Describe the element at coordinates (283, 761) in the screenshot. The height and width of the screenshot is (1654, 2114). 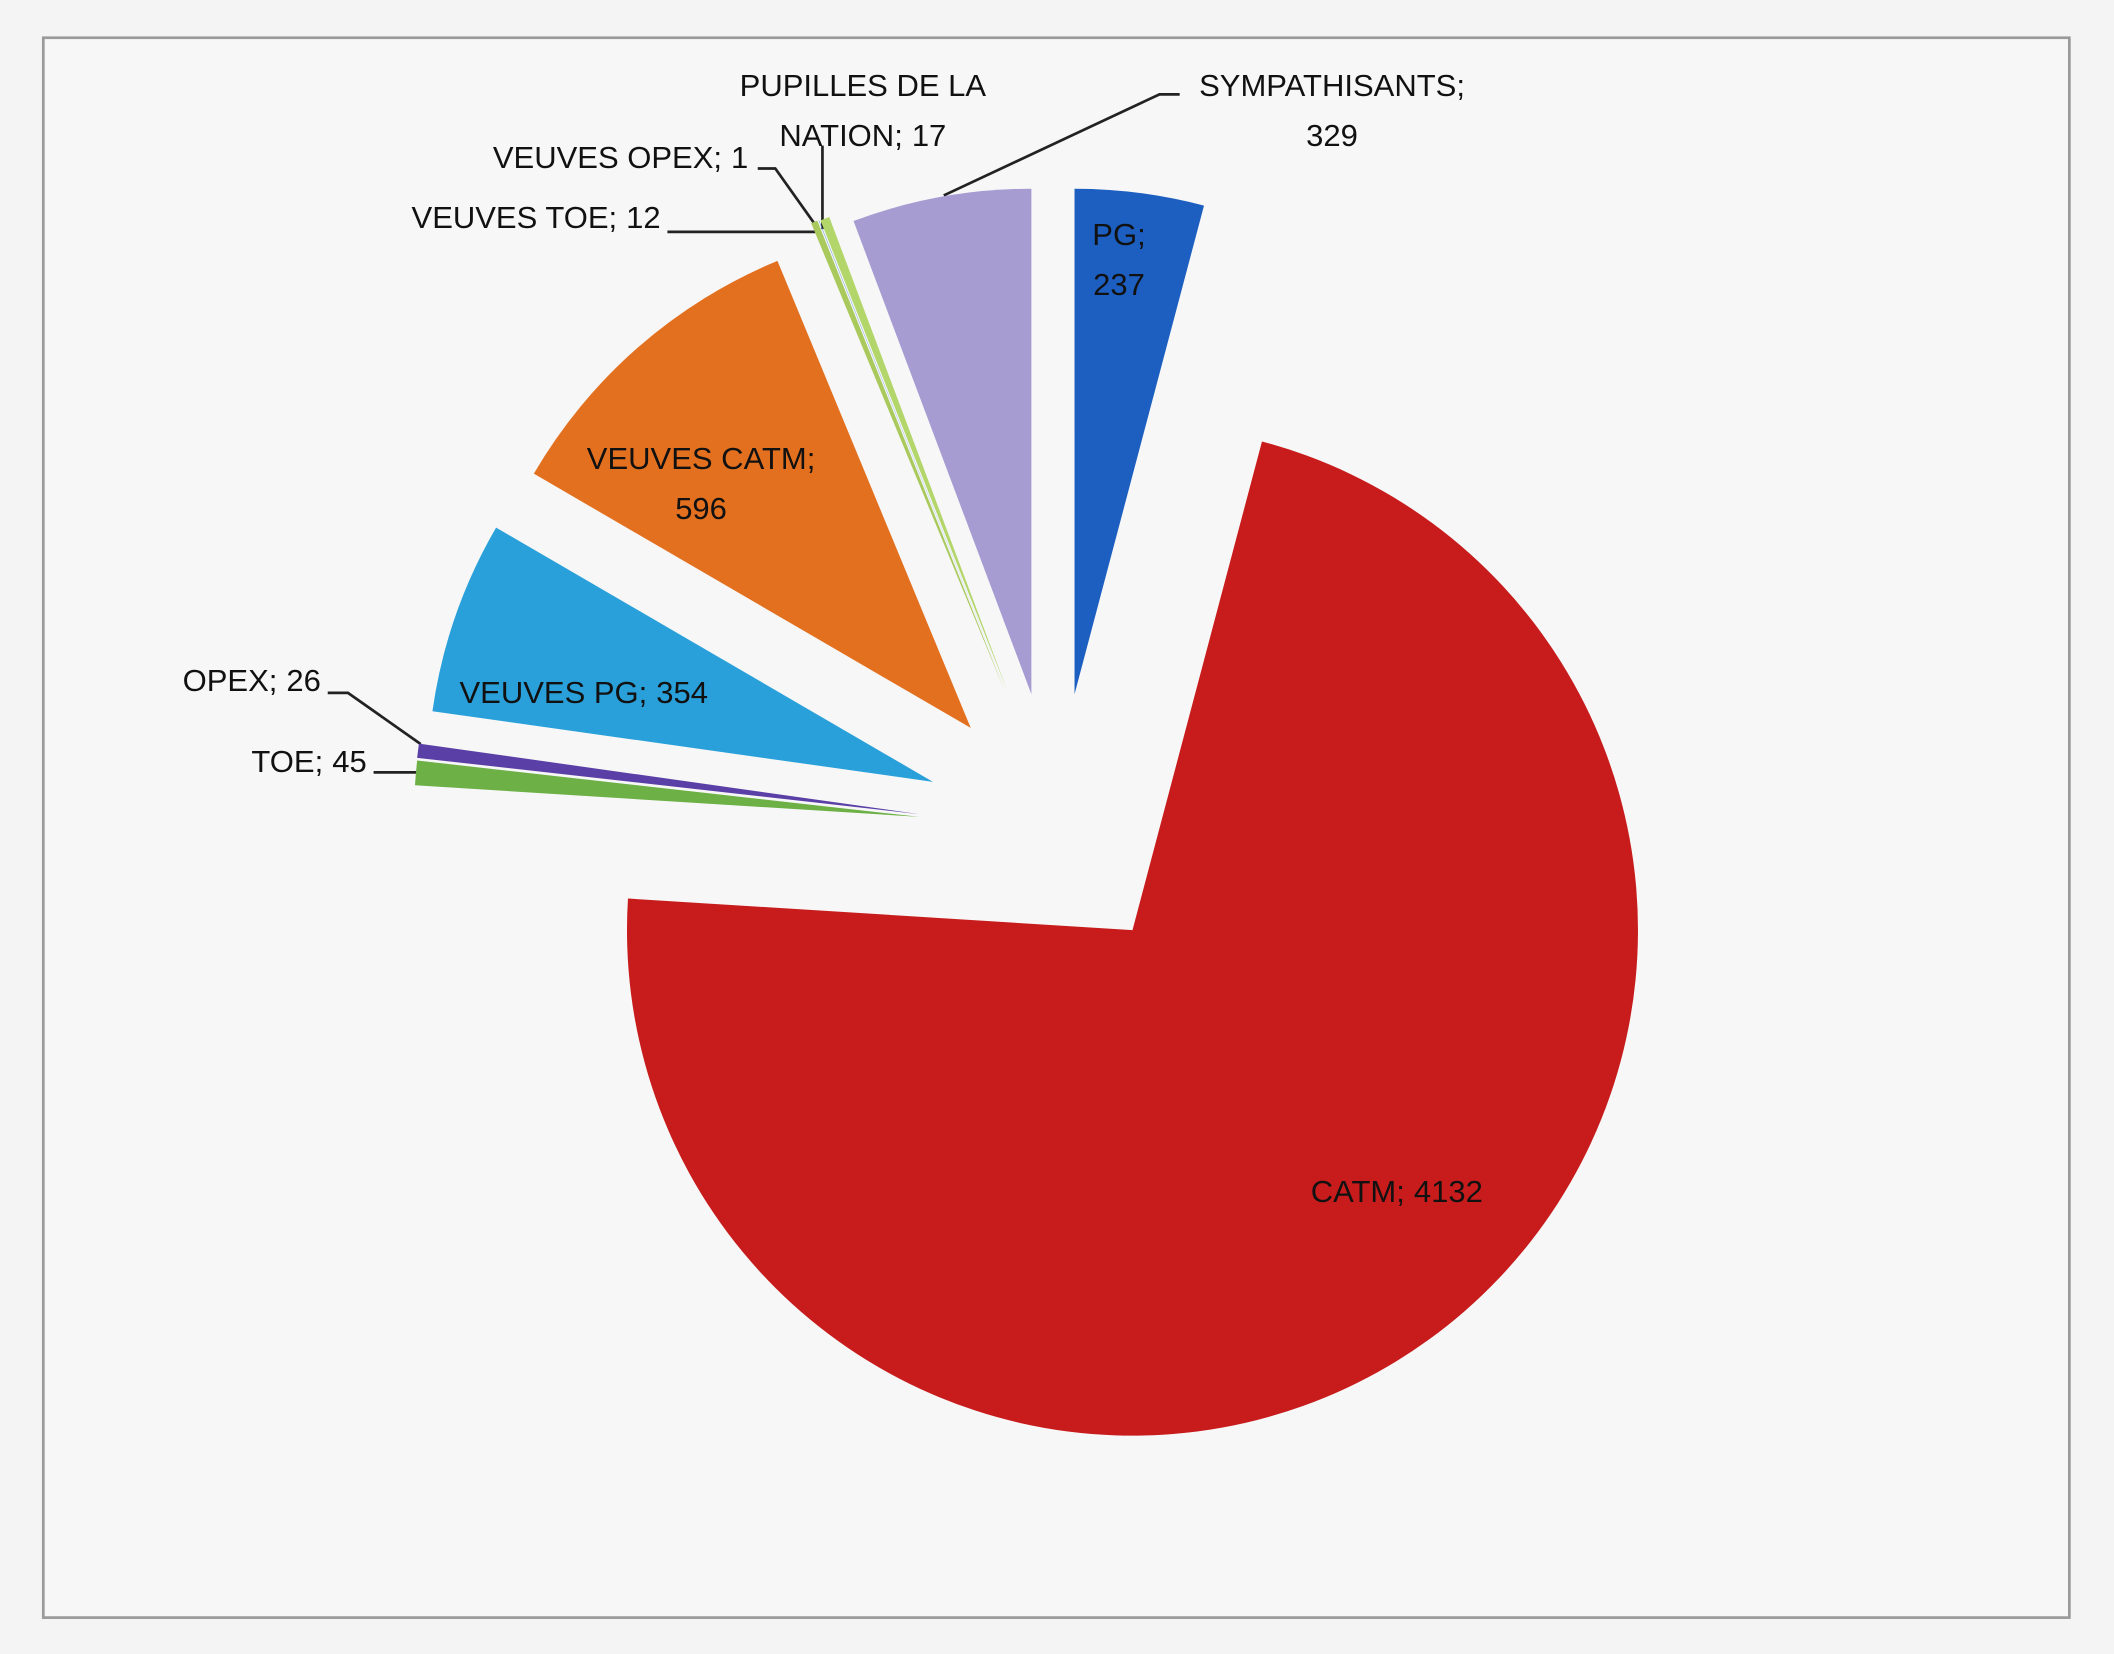
I see `label-category: TOE` at that location.